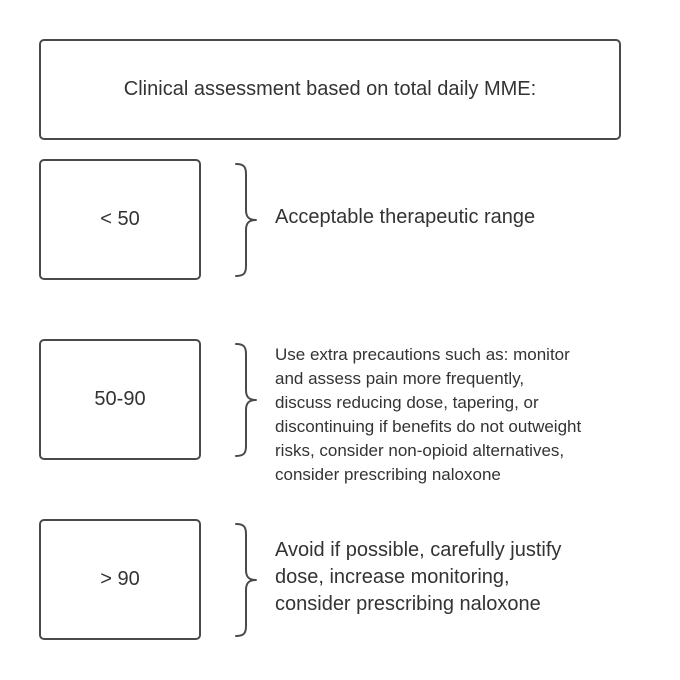  Describe the element at coordinates (400, 378) in the screenshot. I see `description-line: and assess pain more frequently,` at that location.